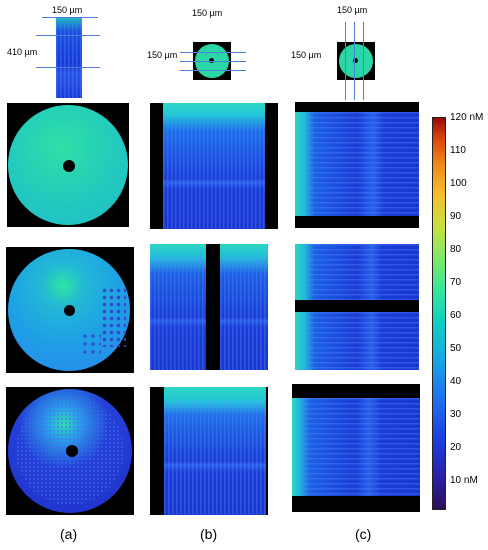 The height and width of the screenshot is (550, 488). Describe the element at coordinates (357, 165) in the screenshot. I see `image-c-row1` at that location.